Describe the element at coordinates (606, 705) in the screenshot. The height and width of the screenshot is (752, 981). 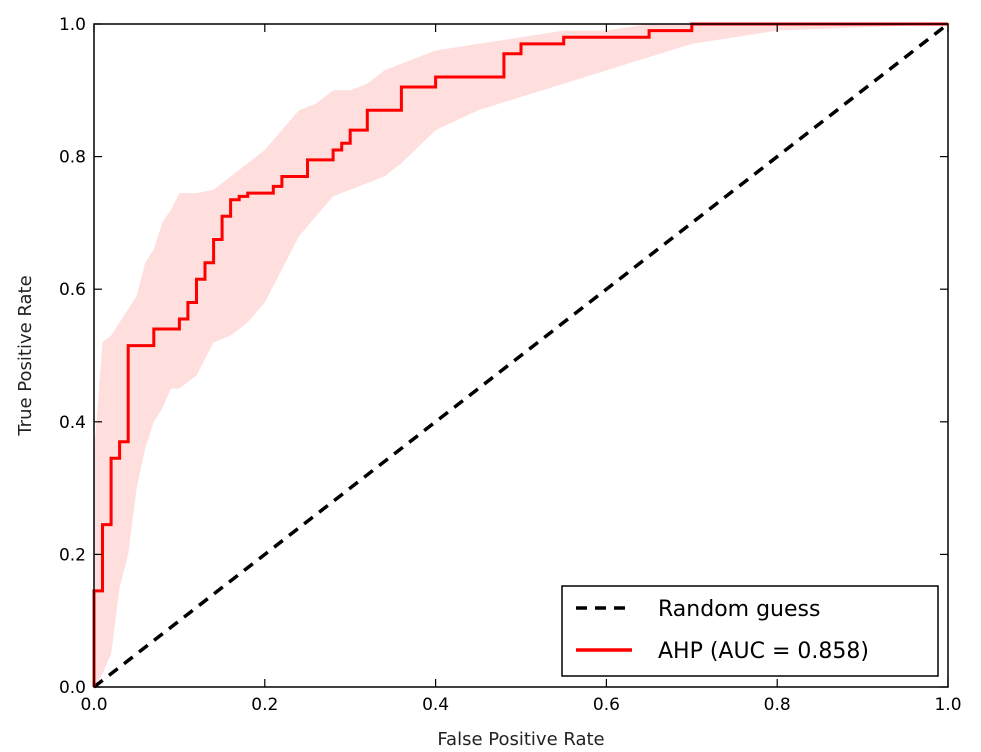
I see `x-tick-label: 0.6` at that location.